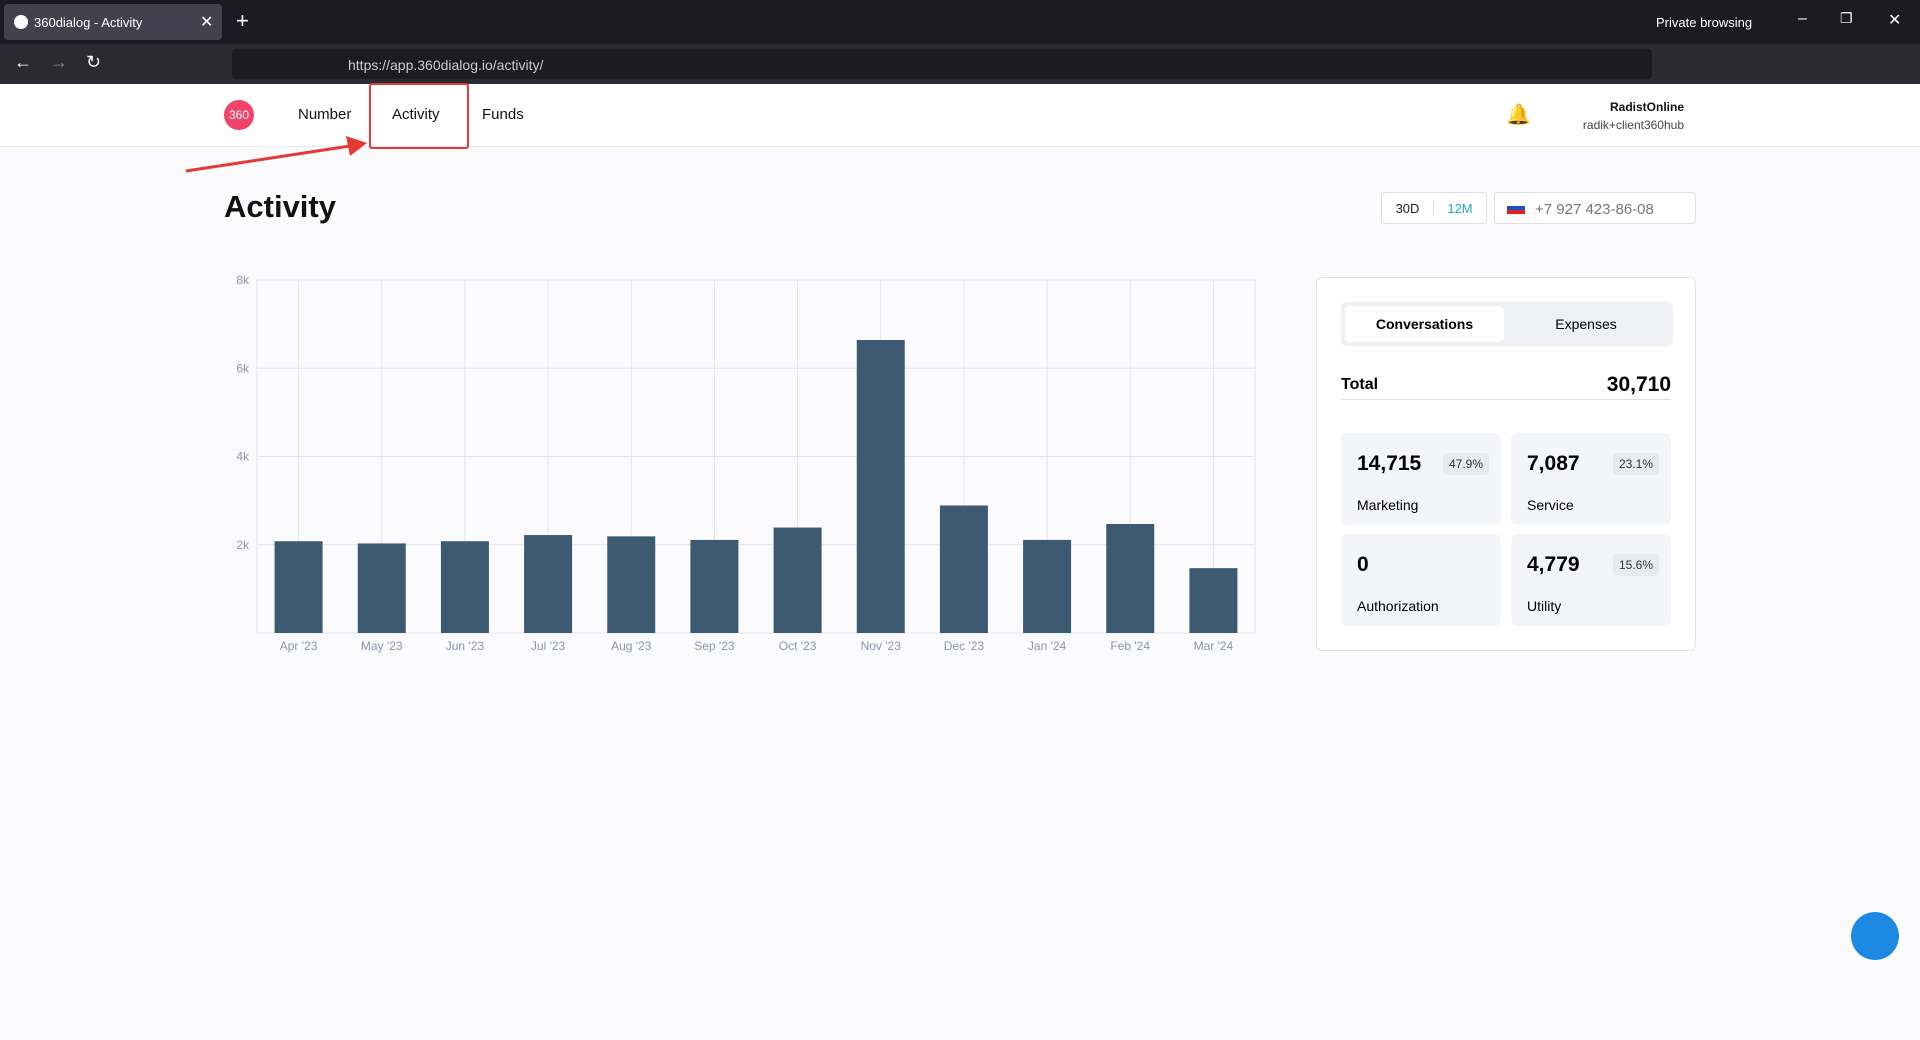 The height and width of the screenshot is (1040, 1920). Describe the element at coordinates (631, 646) in the screenshot. I see `x-tick-label: Aug '23` at that location.